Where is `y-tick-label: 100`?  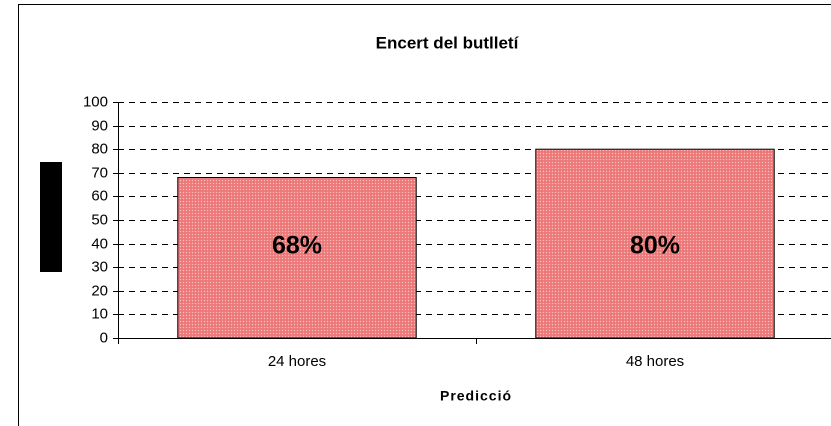 y-tick-label: 100 is located at coordinates (95, 101).